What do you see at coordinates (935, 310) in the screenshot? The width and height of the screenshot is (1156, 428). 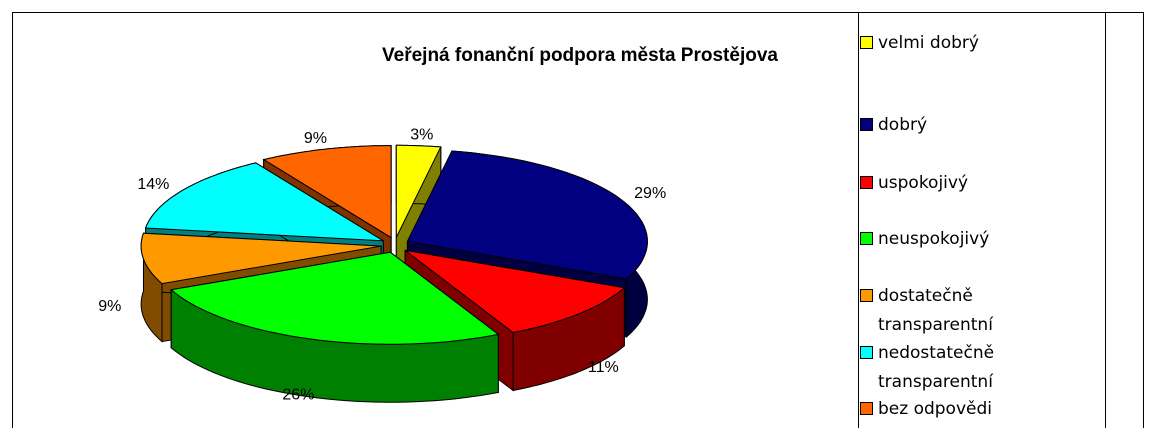 I see `legend-label: dostatečně transparentní` at bounding box center [935, 310].